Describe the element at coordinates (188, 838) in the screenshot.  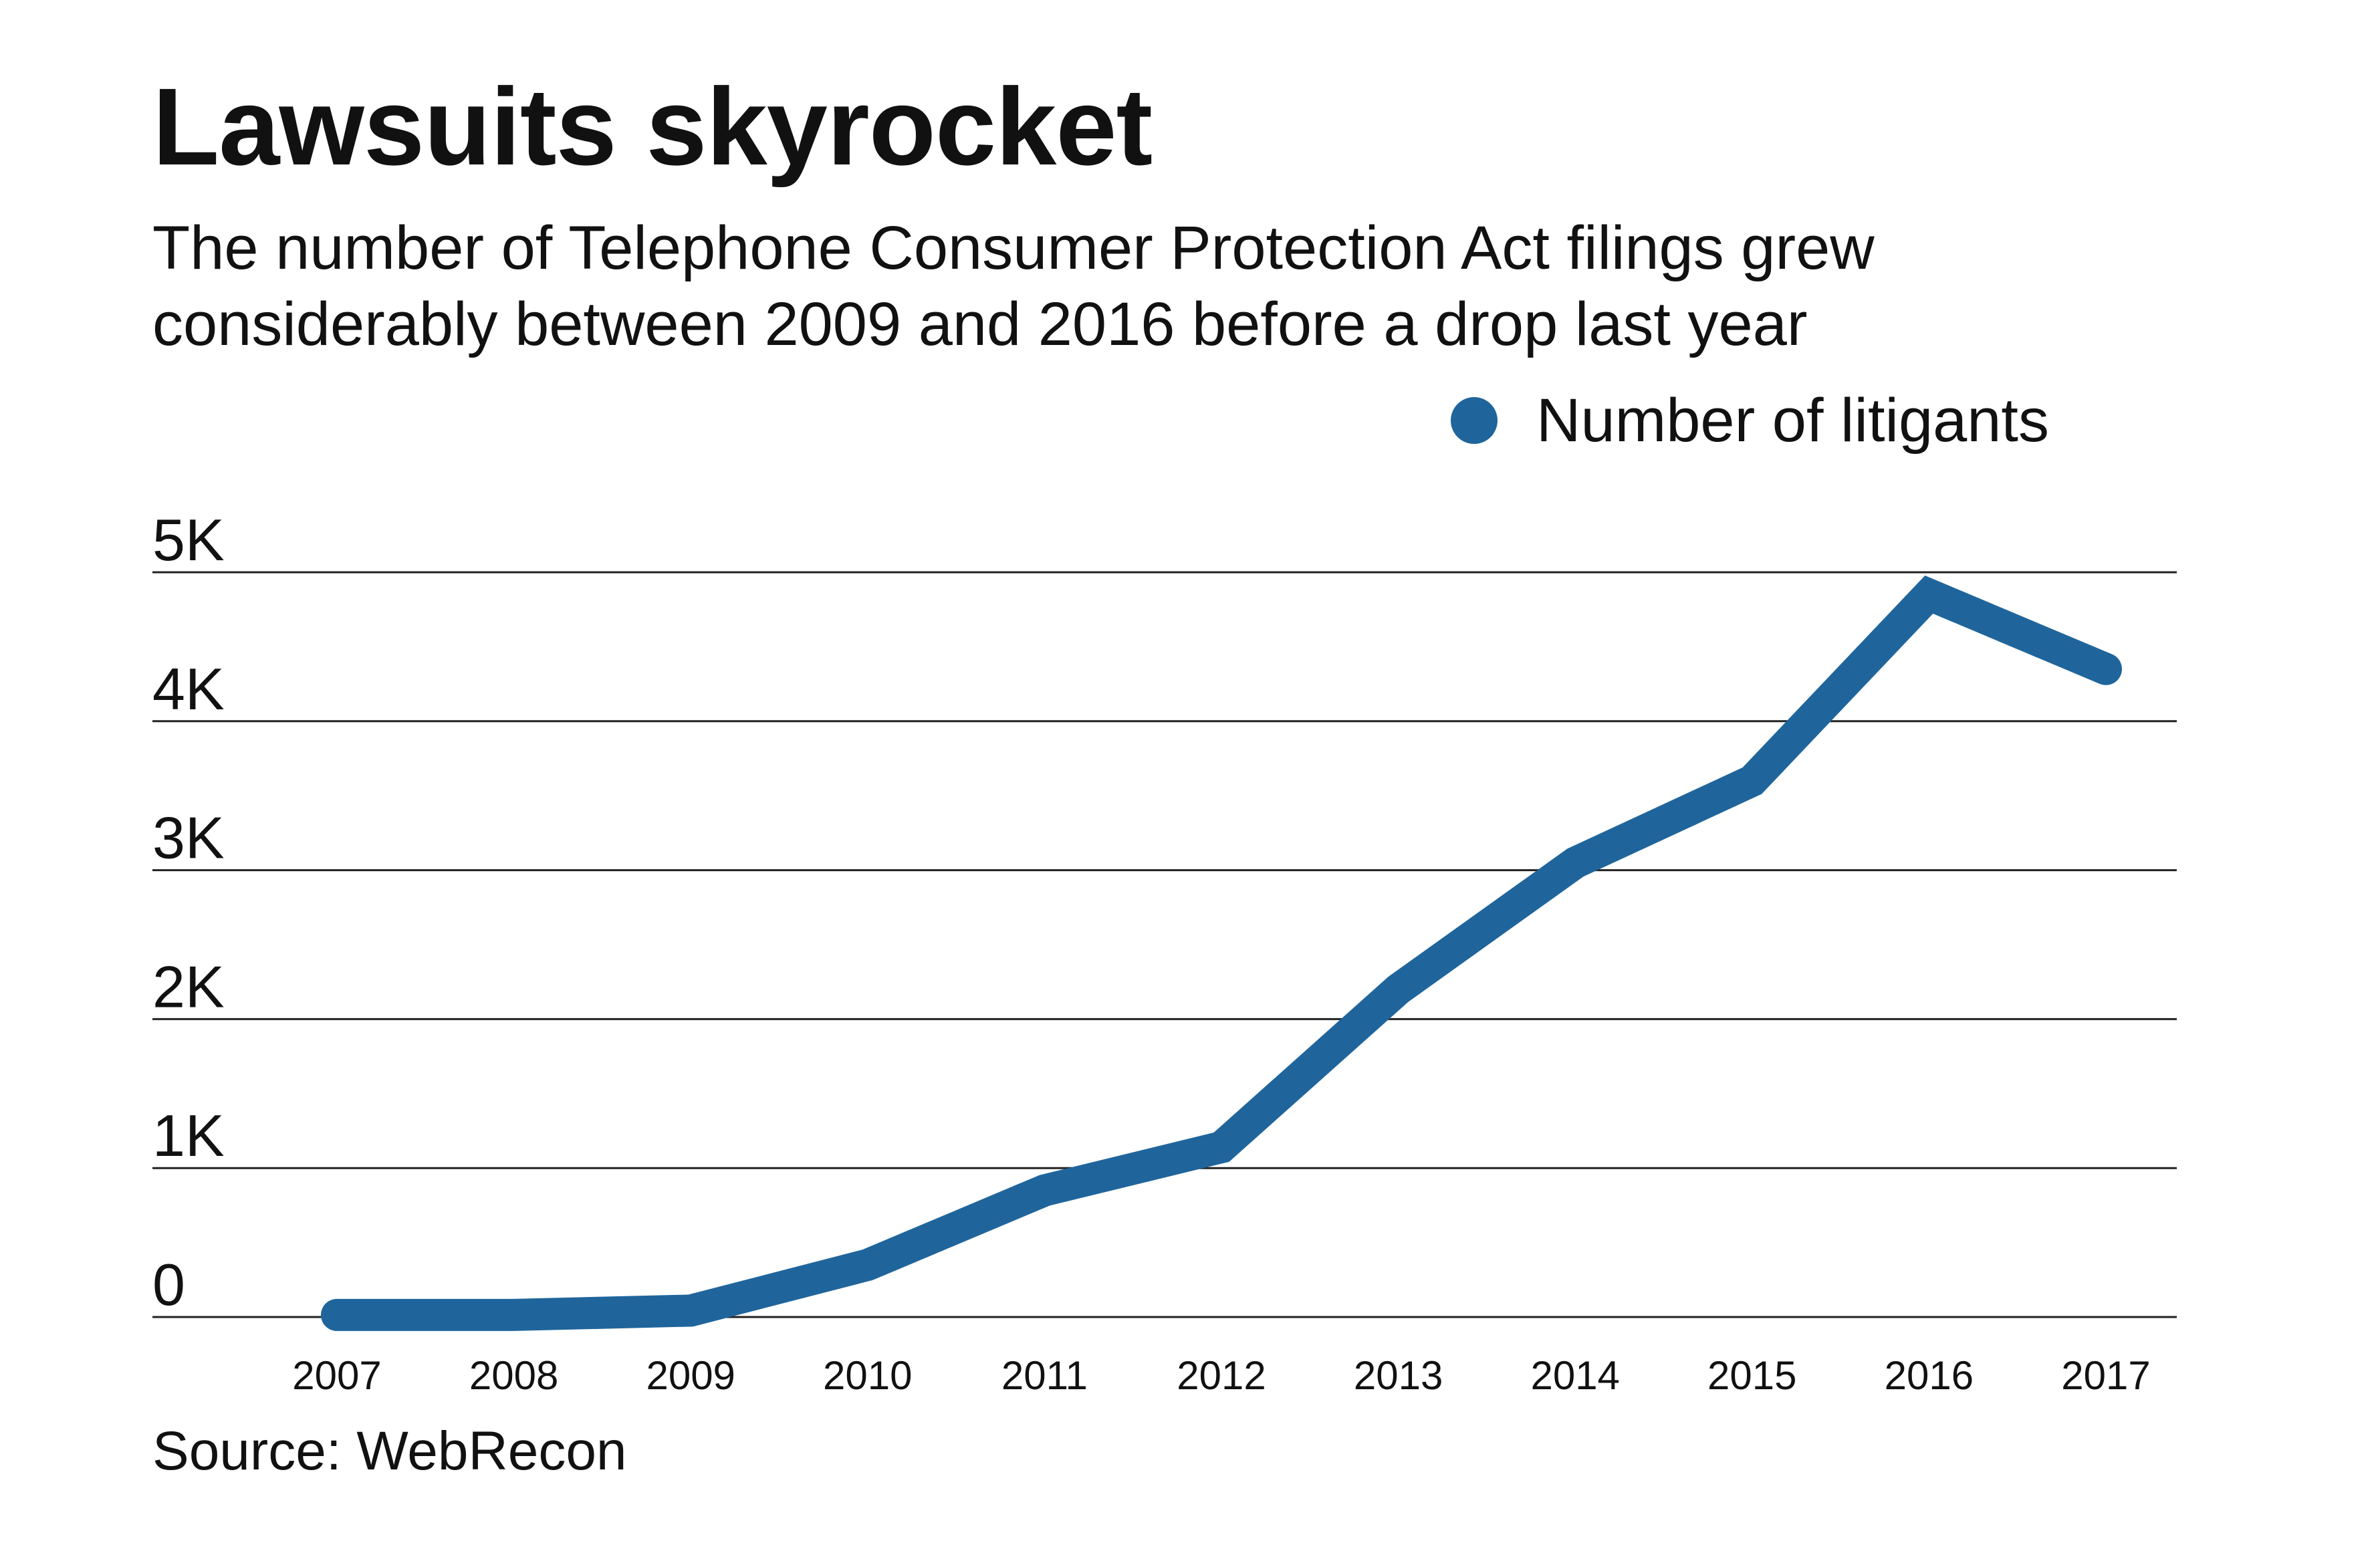
I see `y-tick-label-3K: 3K` at that location.